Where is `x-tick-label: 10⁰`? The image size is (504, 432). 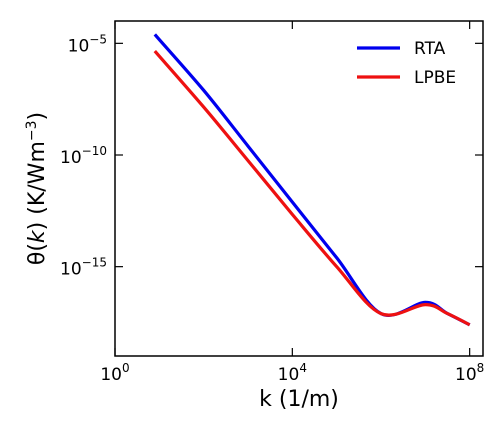
x-tick-label: 10⁰ is located at coordinates (114, 373).